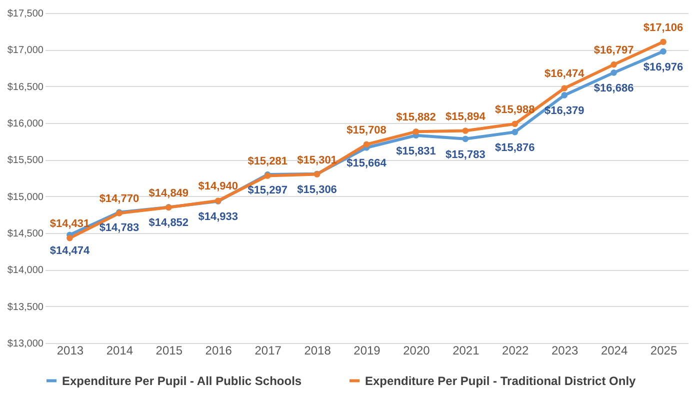  I want to click on legend-label: Expenditure Per Pupil - Traditional District Only, so click(500, 381).